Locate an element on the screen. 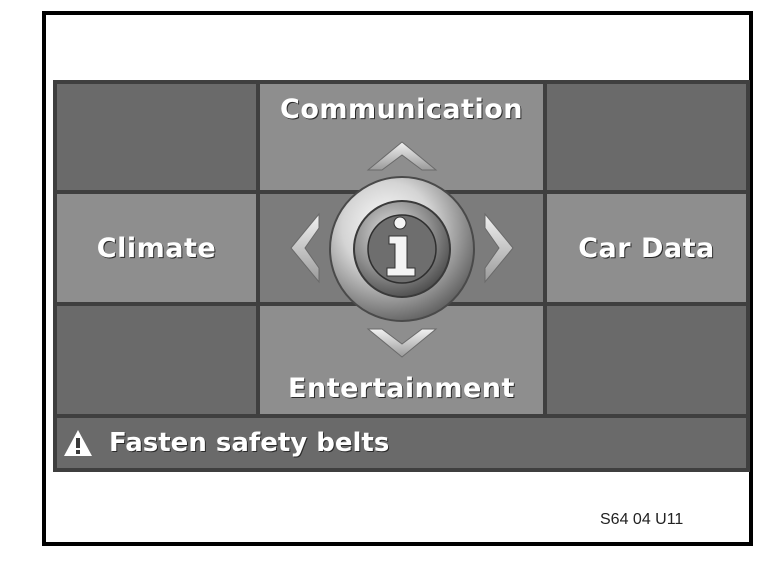  menu-item-label: Communication is located at coordinates (401, 109).